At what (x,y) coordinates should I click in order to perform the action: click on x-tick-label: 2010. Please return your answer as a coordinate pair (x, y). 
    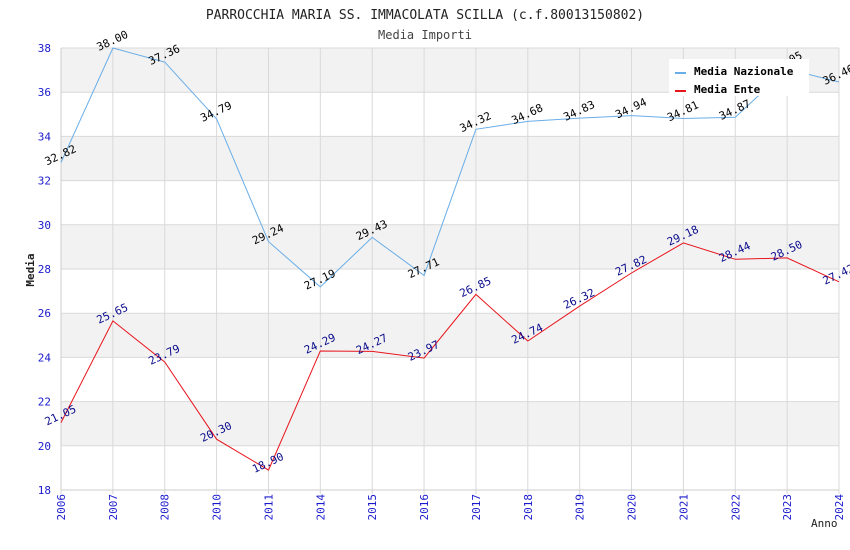
    Looking at the image, I should click on (217, 507).